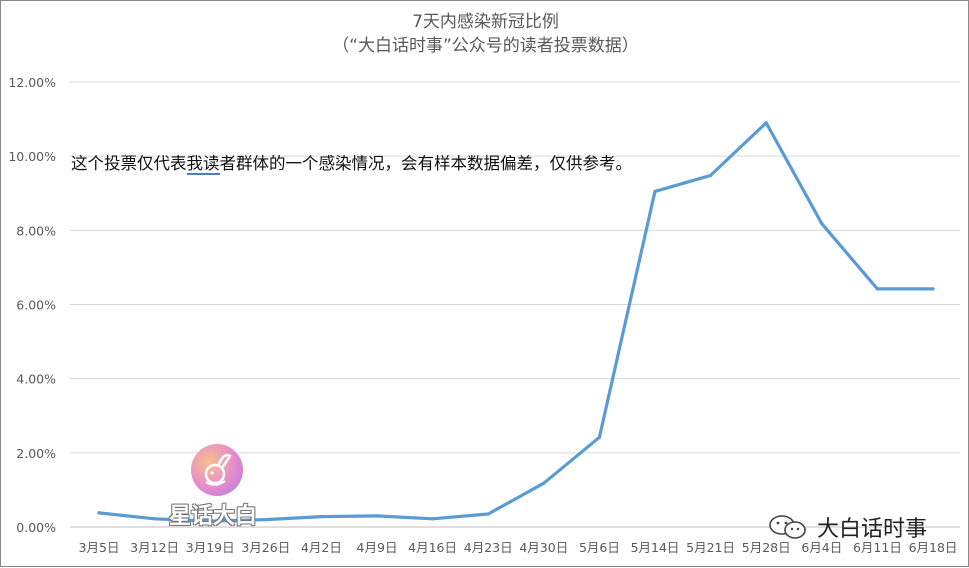 The width and height of the screenshot is (969, 568). Describe the element at coordinates (710, 547) in the screenshot. I see `x-tick-label: 5月21日` at that location.